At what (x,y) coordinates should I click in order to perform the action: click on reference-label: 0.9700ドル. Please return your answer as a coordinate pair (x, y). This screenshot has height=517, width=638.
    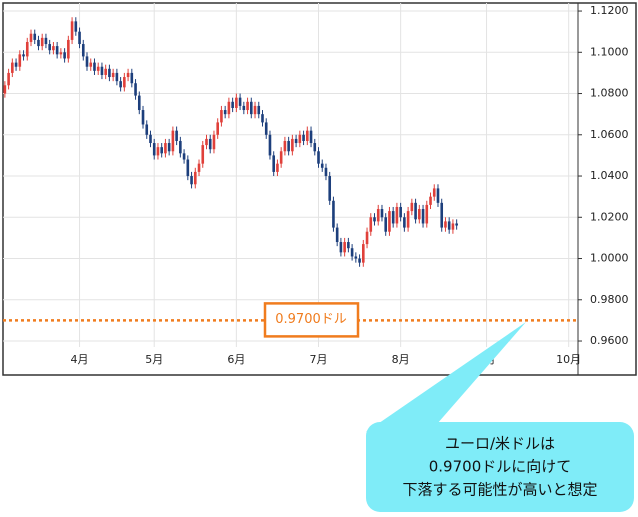
    Looking at the image, I should click on (311, 319).